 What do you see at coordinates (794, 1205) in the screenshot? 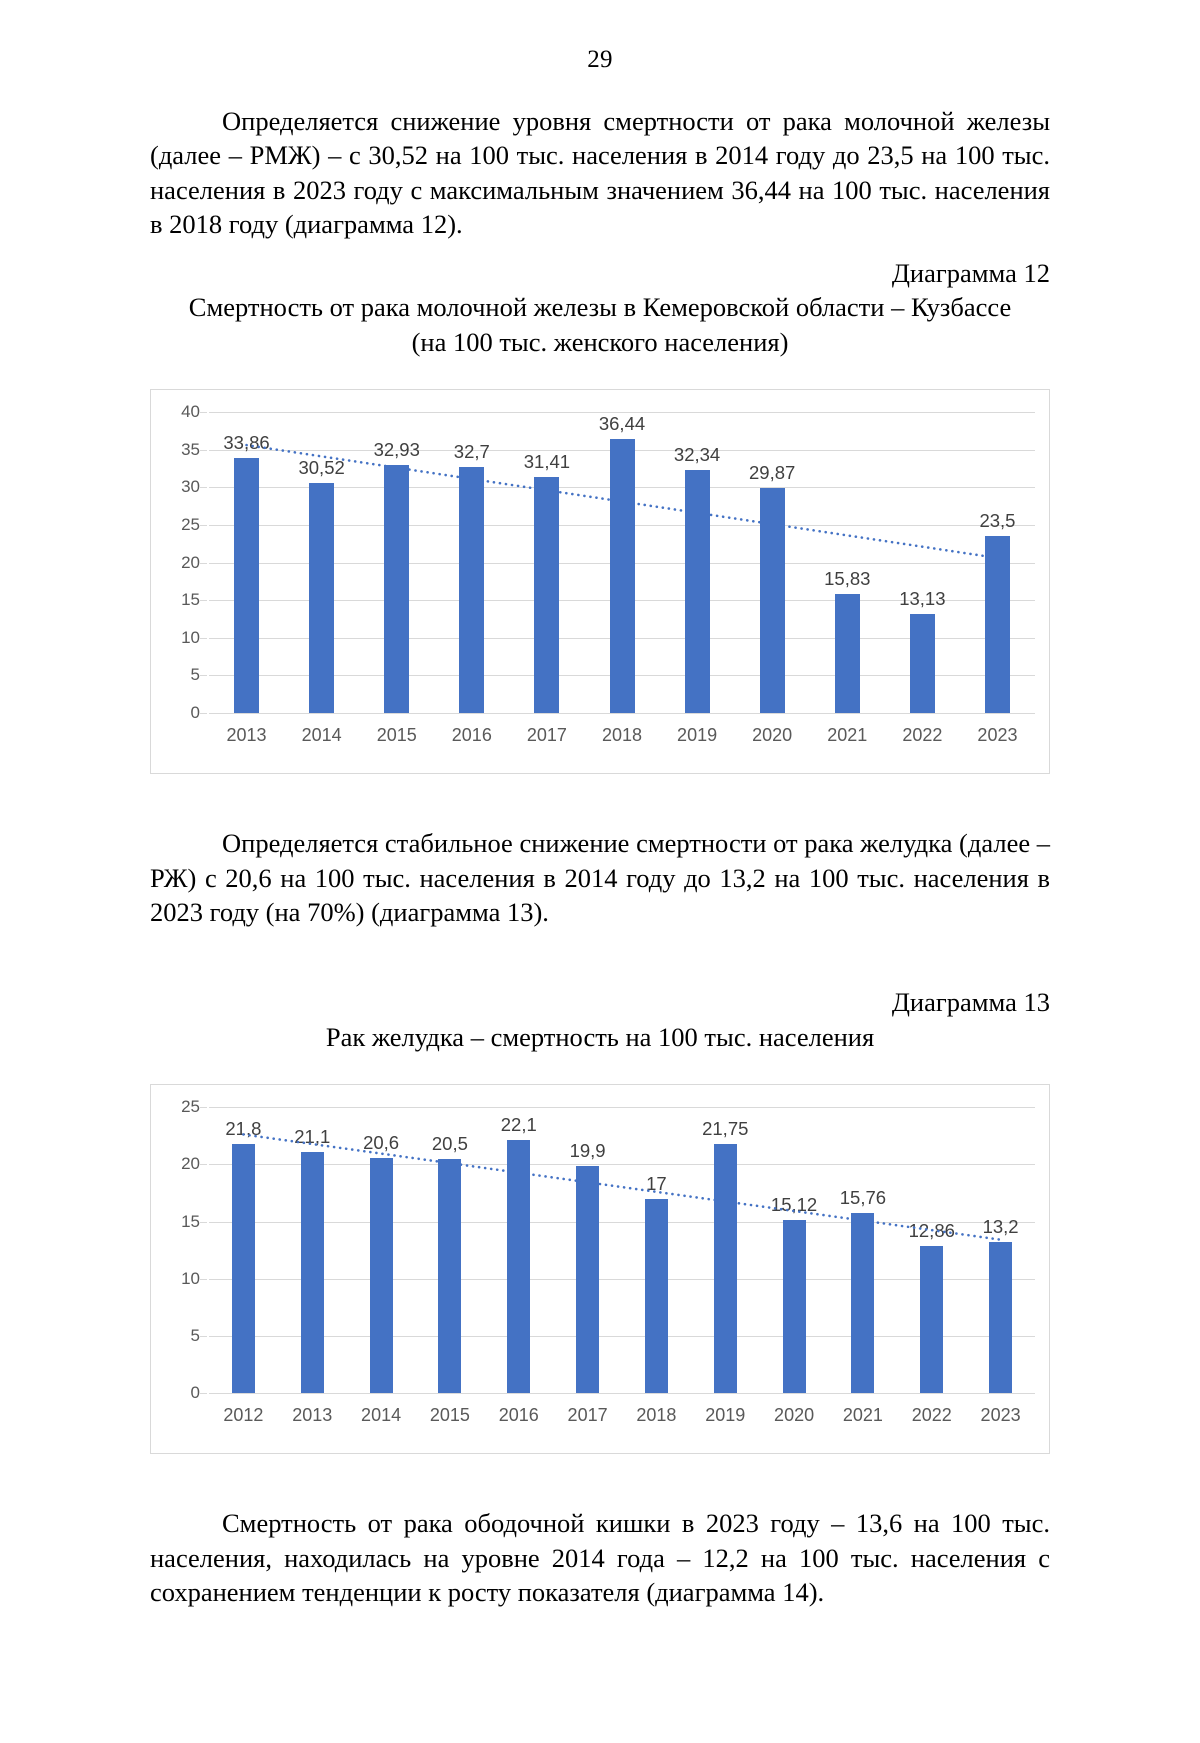
I see `bar-value-label: 15,12` at bounding box center [794, 1205].